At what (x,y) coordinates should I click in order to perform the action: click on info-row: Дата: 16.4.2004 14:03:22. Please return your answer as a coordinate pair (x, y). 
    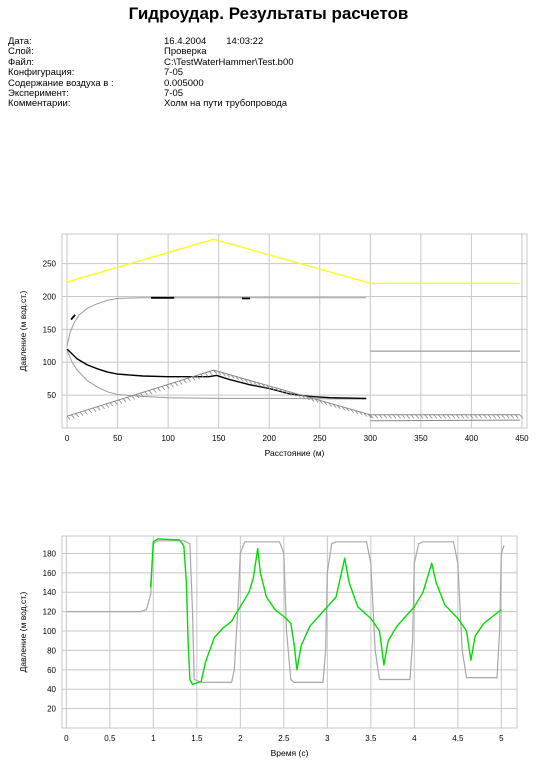
    Looking at the image, I should click on (151, 41).